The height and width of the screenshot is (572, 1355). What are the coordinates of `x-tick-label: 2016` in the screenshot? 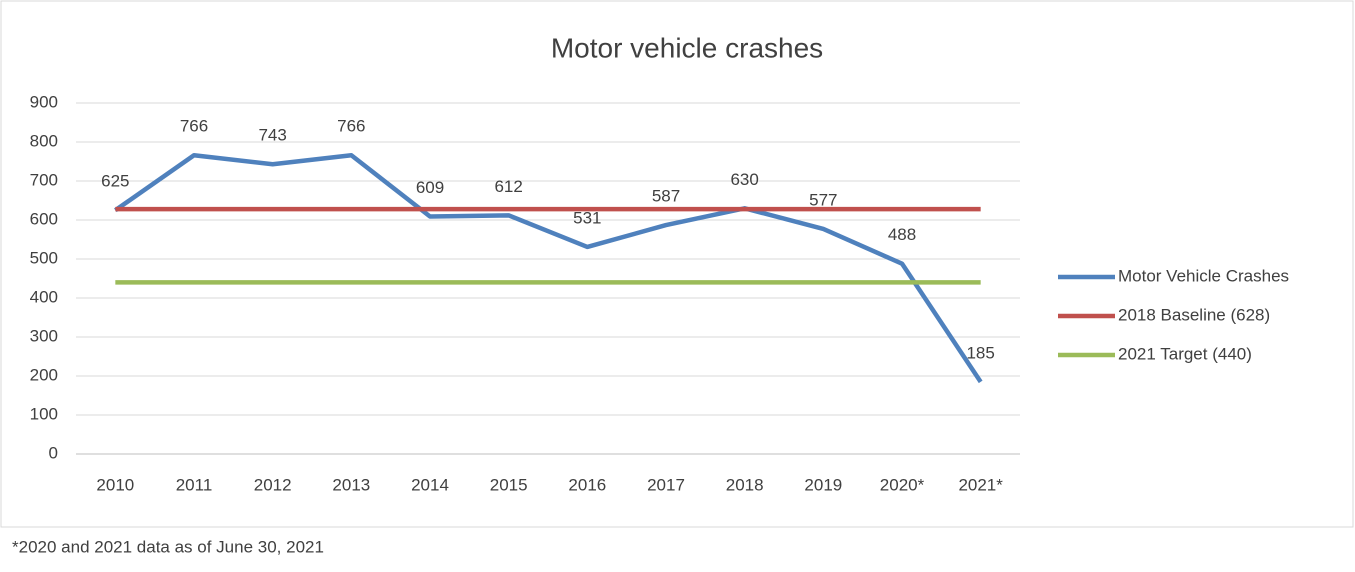 It's located at (587, 484).